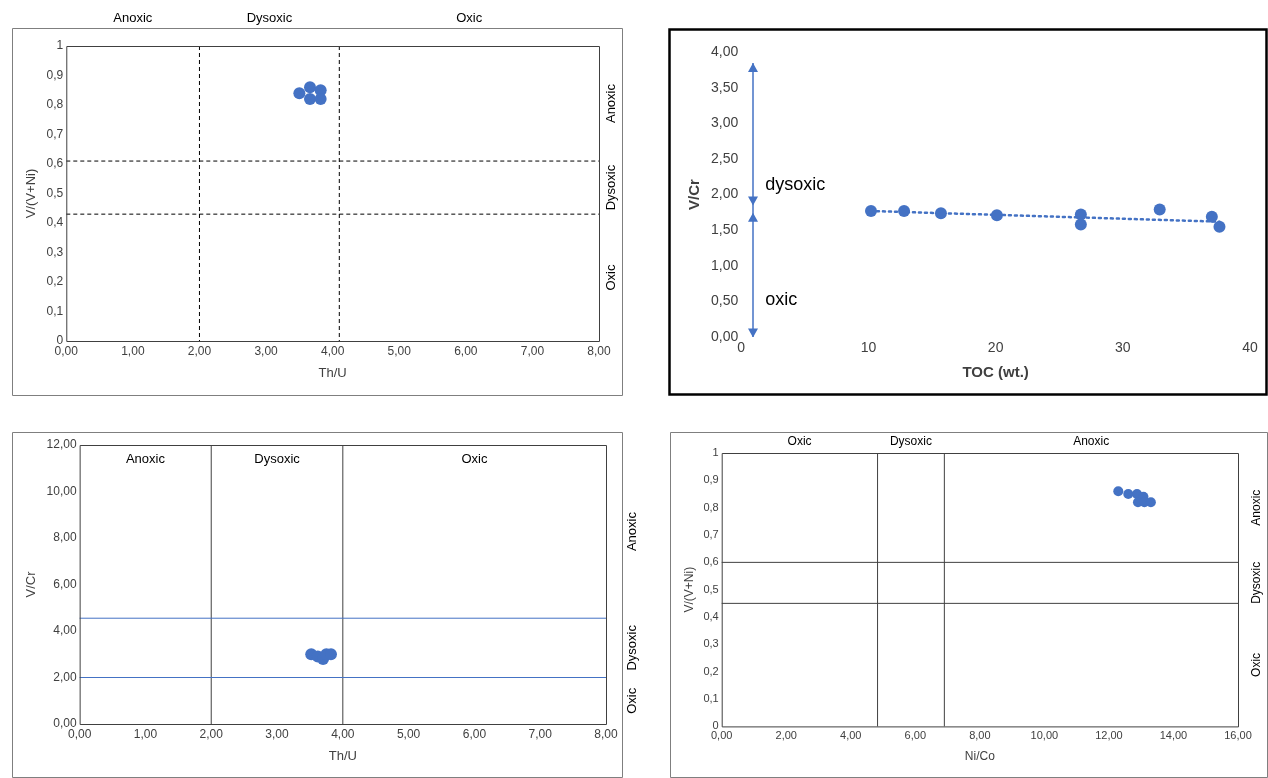 Image resolution: width=1268 pixels, height=778 pixels. What do you see at coordinates (725, 264) in the screenshot?
I see `y-tick-label: 1,00` at bounding box center [725, 264].